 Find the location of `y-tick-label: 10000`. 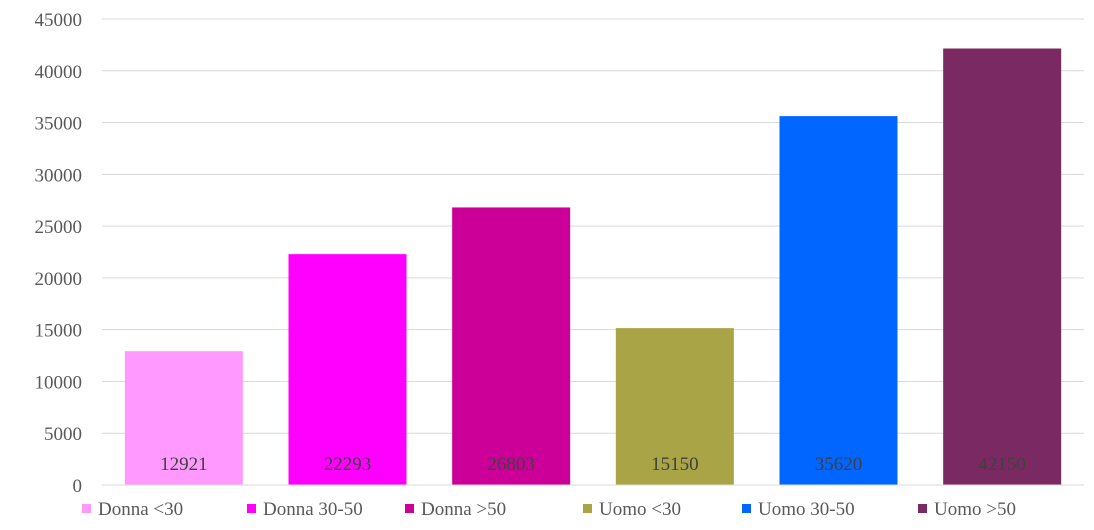

y-tick-label: 10000 is located at coordinates (59, 382).